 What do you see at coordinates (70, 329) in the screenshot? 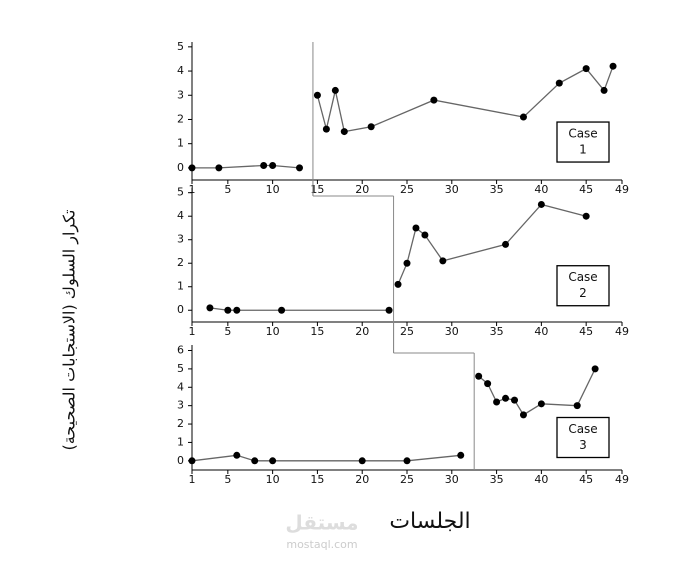
I see `y-axis-label: تكرار السلوك (الاستجابات الصحيحة)` at bounding box center [70, 329].